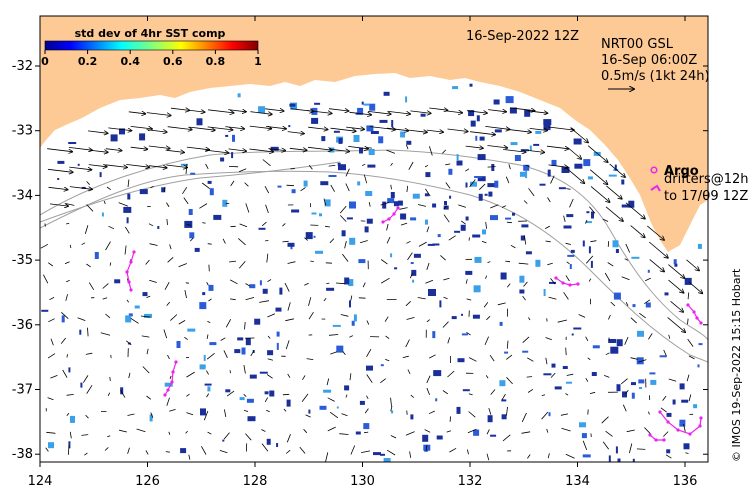  Describe the element at coordinates (216, 61) in the screenshot. I see `colorbar-tick-label: 0.8` at that location.